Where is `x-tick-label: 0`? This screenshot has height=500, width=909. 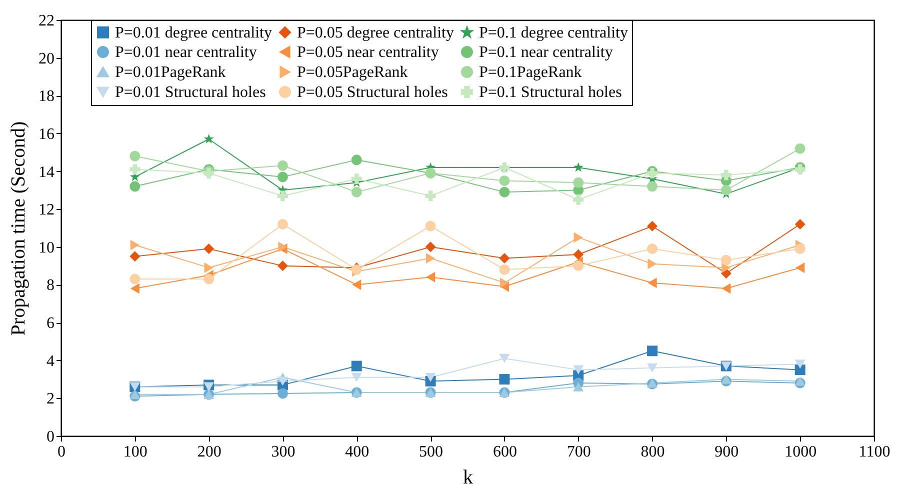 x-tick-label: 0 is located at coordinates (62, 452).